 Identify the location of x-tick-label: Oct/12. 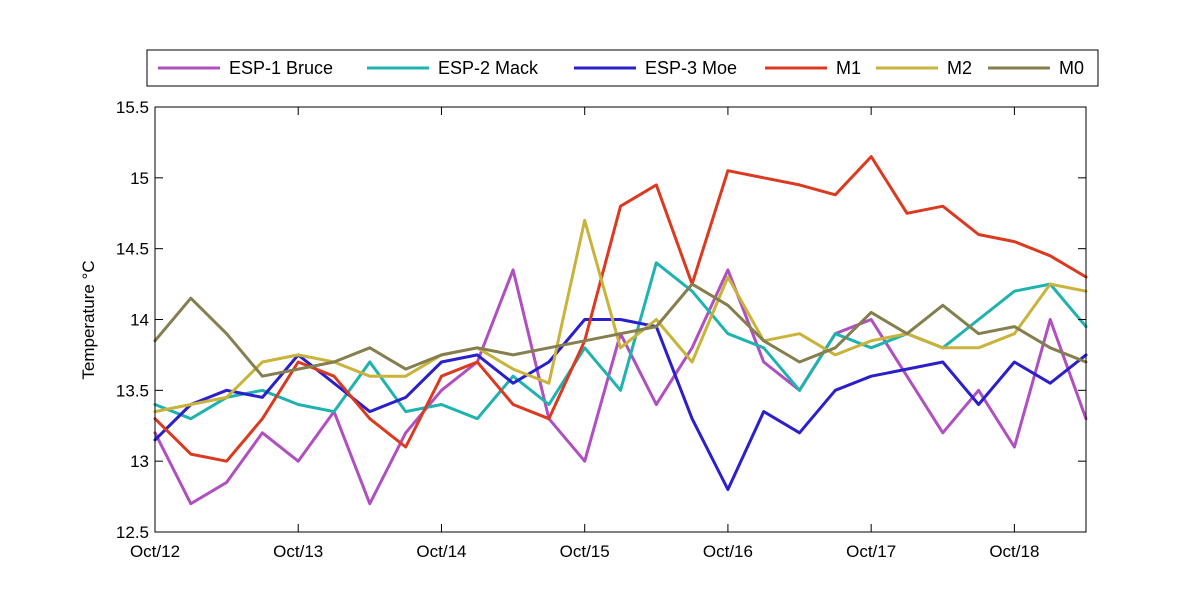
(155, 551).